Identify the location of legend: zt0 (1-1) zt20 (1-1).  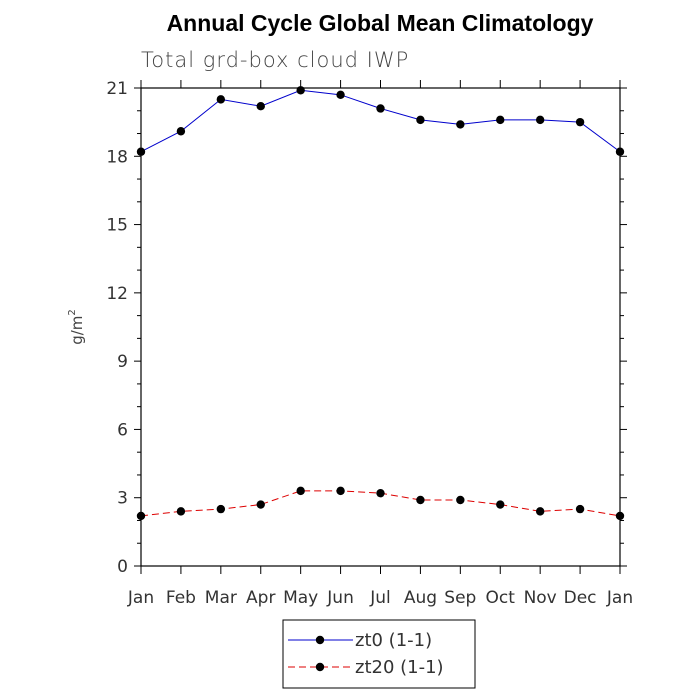
(379, 654).